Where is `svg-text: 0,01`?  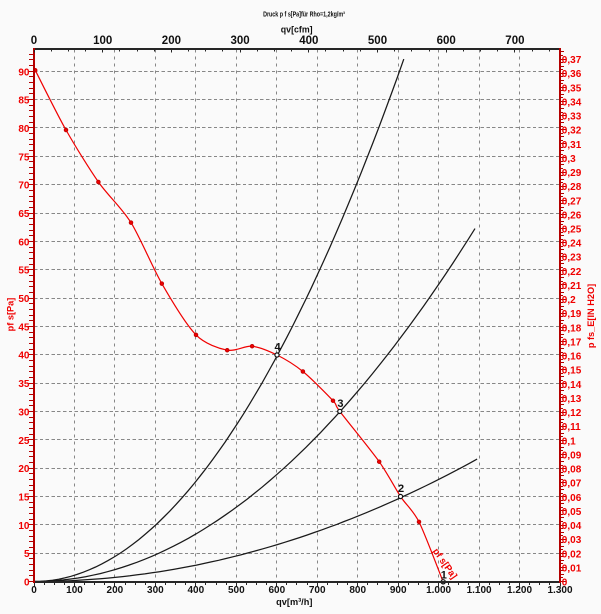 svg-text: 0,01 is located at coordinates (572, 568).